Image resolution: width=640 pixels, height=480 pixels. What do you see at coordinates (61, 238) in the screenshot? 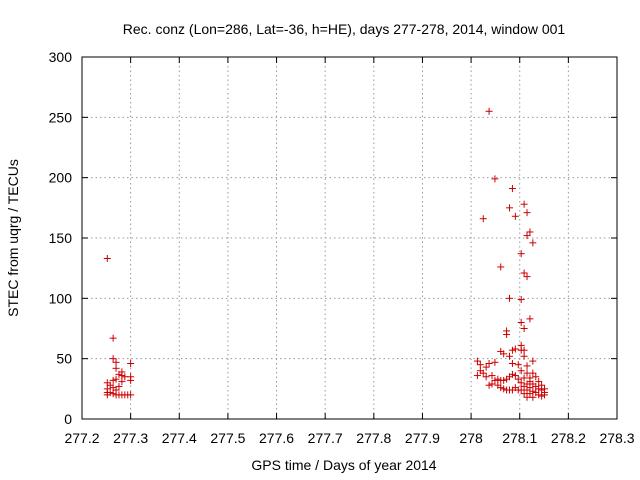
I see `y-tick-label: 150` at bounding box center [61, 238].